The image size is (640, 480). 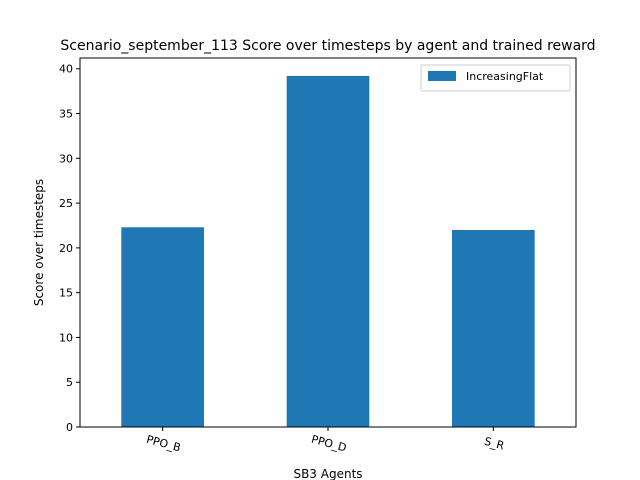 What do you see at coordinates (66, 114) in the screenshot?
I see `y-tick-label: 35` at bounding box center [66, 114].